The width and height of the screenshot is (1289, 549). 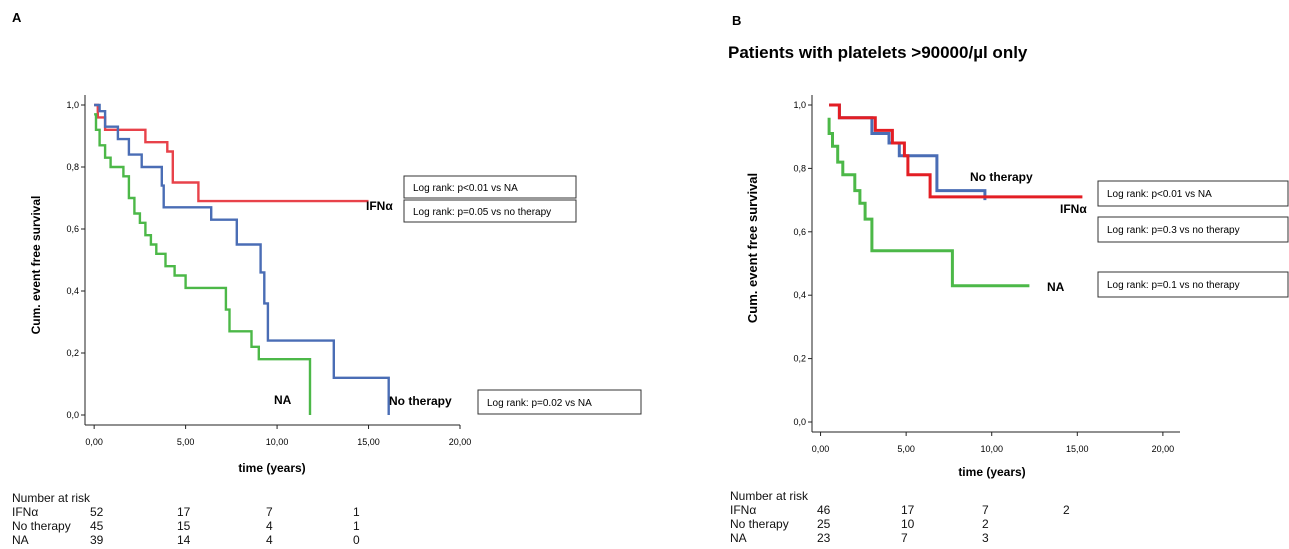 What do you see at coordinates (993, 443) in the screenshot?
I see `panel-b-x-ticks: 0,00 5,00 10,00 15,00 20,00` at bounding box center [993, 443].